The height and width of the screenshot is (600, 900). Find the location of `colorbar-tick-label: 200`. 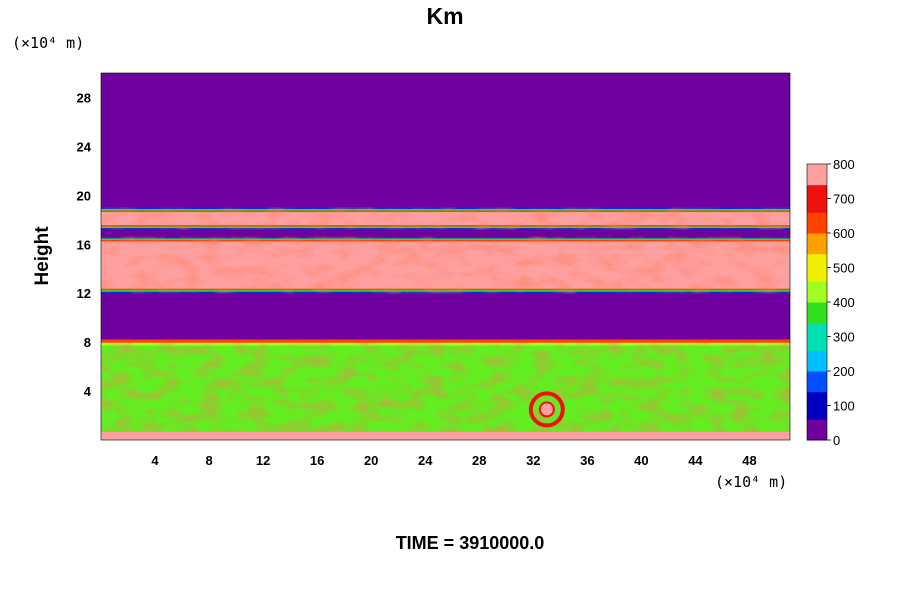

colorbar-tick-label: 200 is located at coordinates (844, 371).